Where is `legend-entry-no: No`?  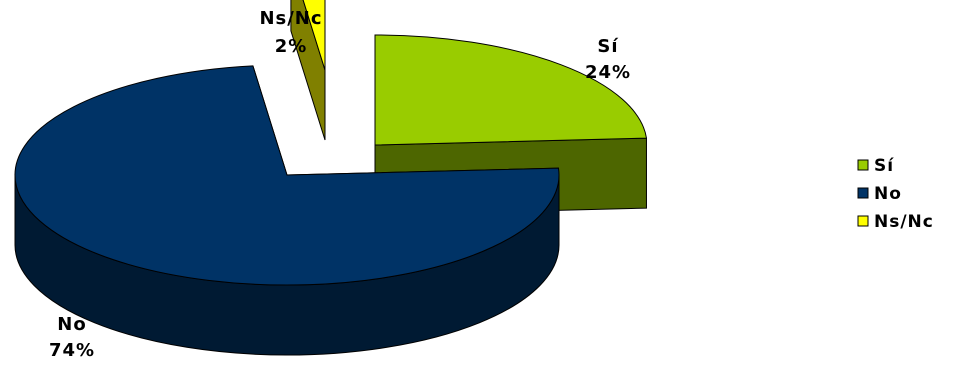 legend-entry-no: No is located at coordinates (879, 194).